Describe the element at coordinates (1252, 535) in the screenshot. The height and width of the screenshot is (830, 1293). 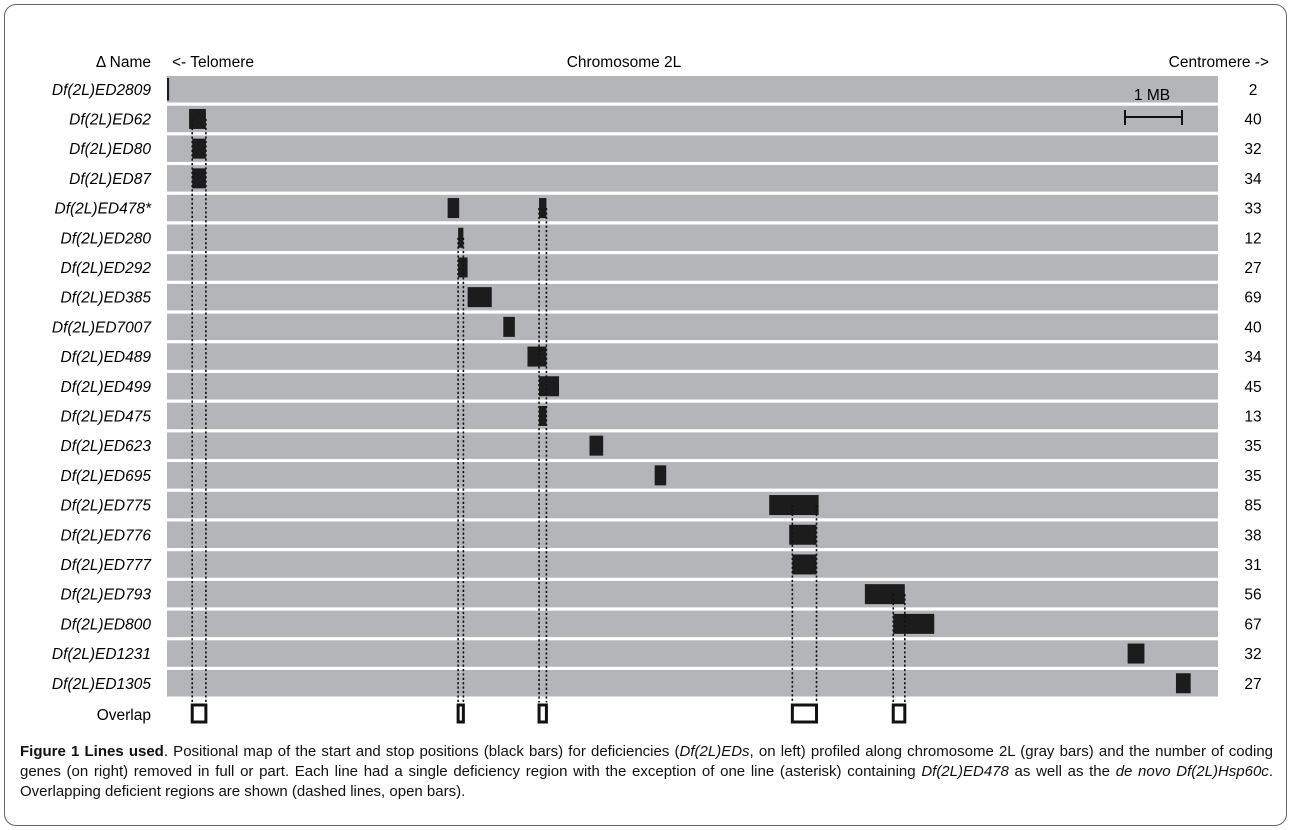
I see `gene-count: 38` at that location.